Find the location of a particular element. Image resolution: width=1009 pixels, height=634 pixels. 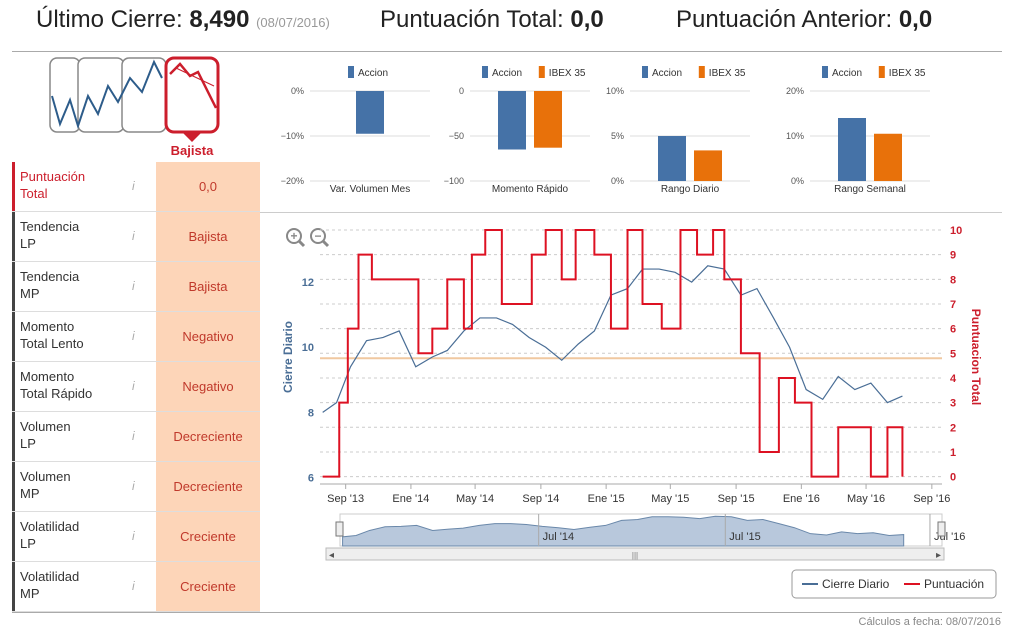

x-tick-label: Ene '16 is located at coordinates (801, 499).